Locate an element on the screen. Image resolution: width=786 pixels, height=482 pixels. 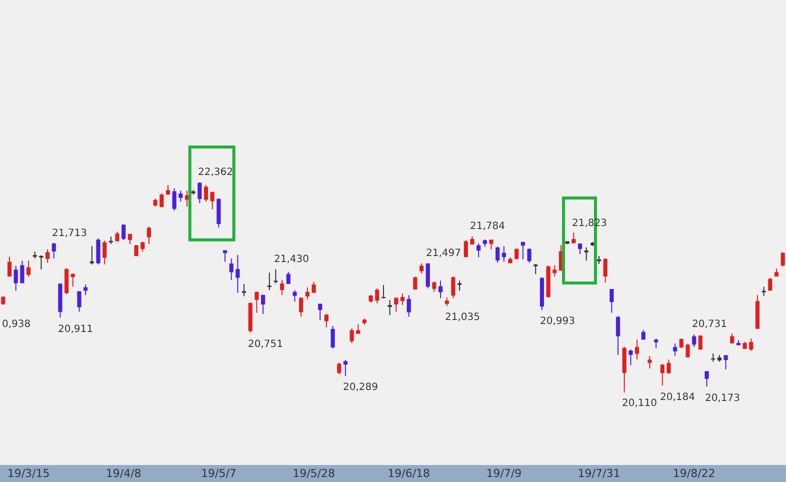
x-tick-label: 19/3/15 is located at coordinates (28, 473).